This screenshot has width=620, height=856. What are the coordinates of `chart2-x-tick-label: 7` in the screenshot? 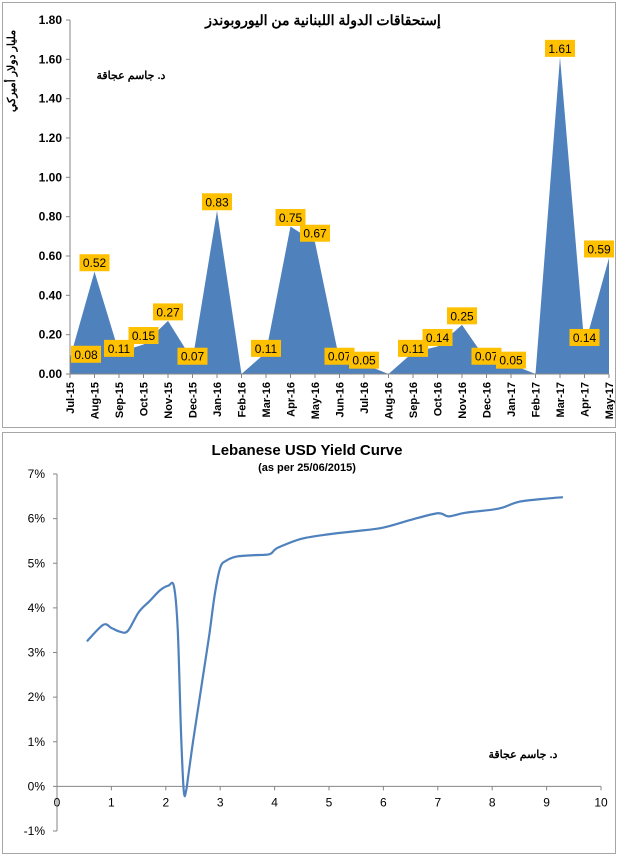 It's located at (437, 802).